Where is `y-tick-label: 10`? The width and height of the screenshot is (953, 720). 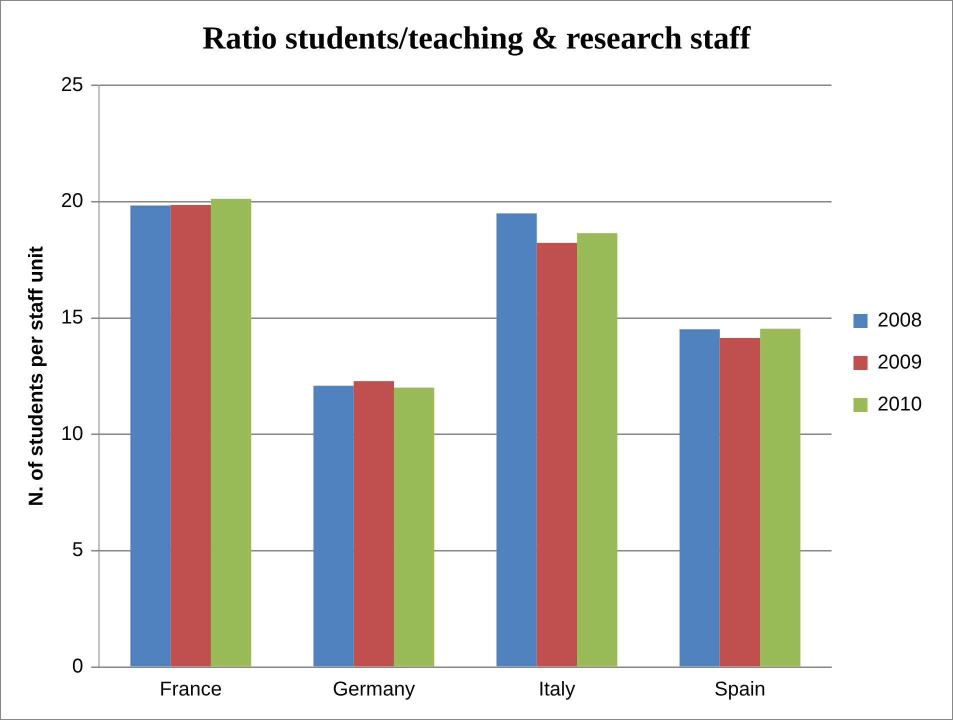 y-tick-label: 10 is located at coordinates (72, 433).